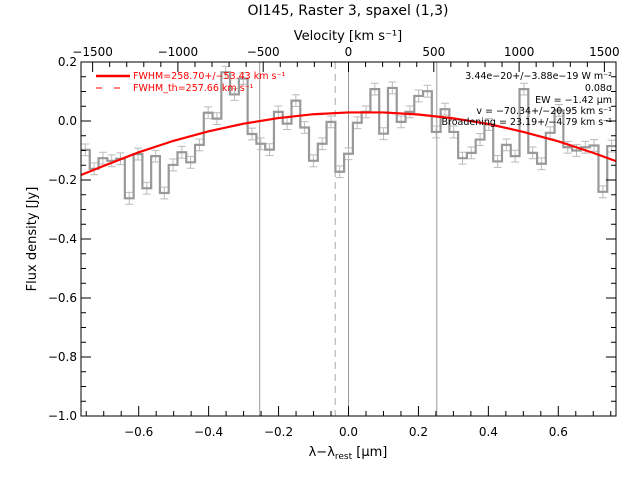  I want to click on x-axis-title: λ−λrest [µm], so click(348, 453).